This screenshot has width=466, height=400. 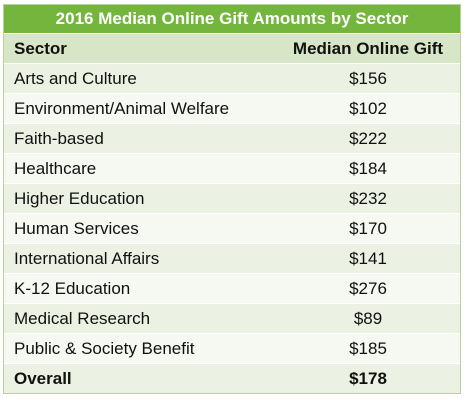 I want to click on table-row: Higher Education $232, so click(x=232, y=198).